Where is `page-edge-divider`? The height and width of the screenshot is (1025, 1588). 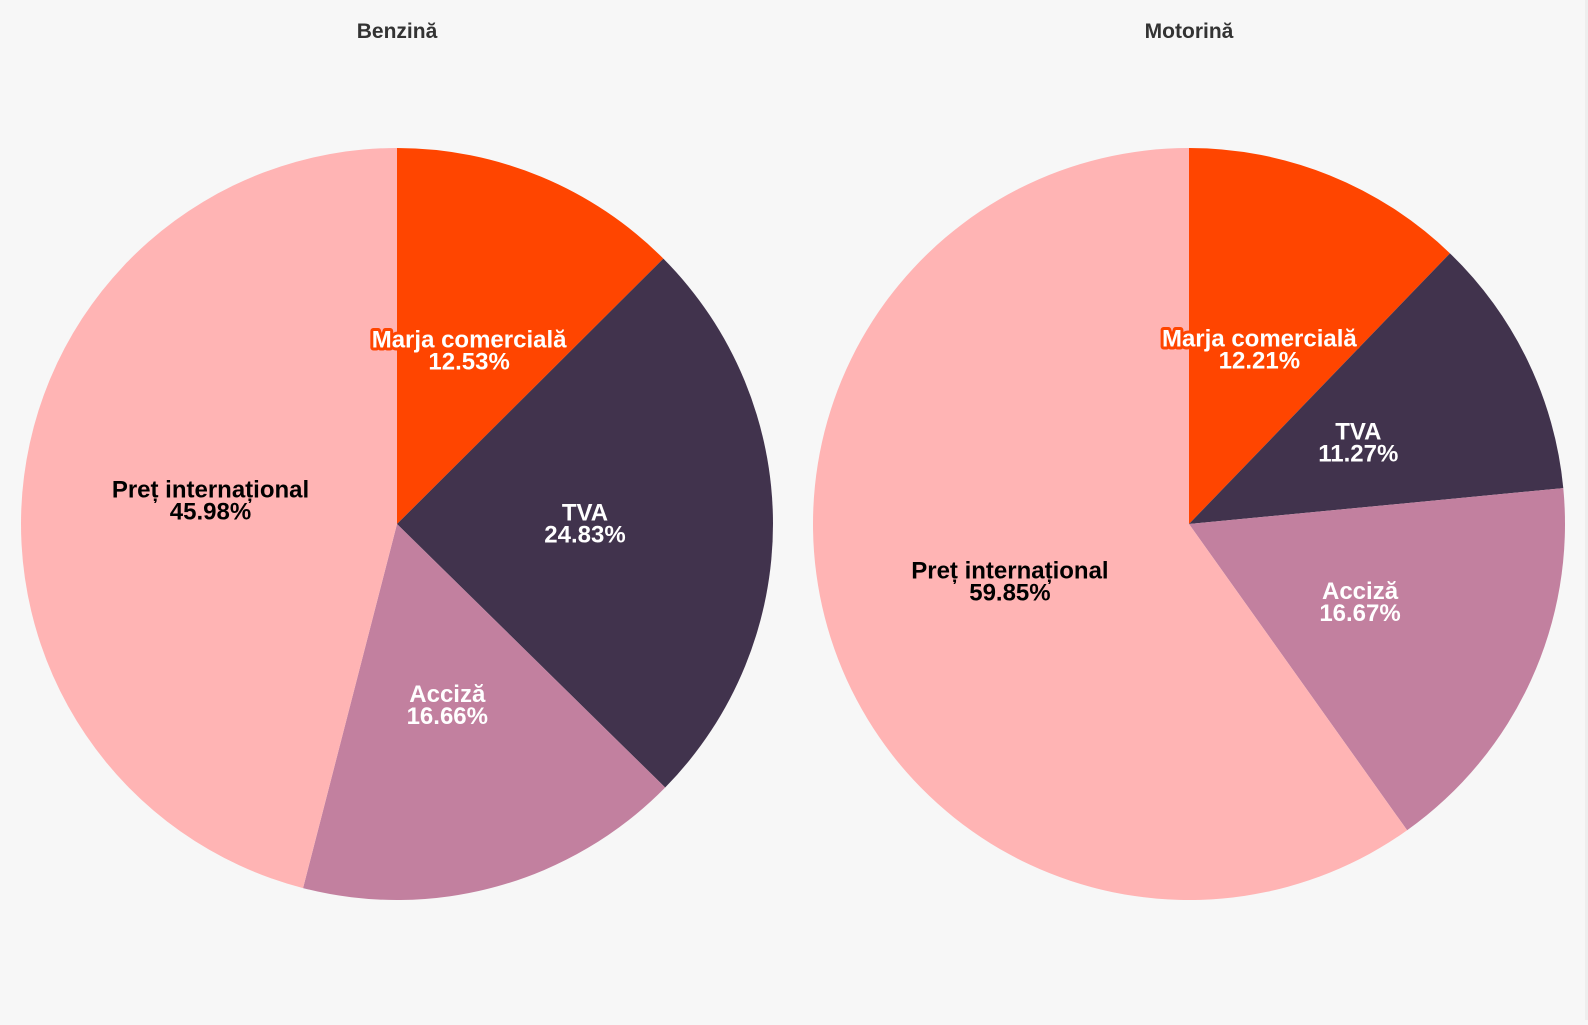 page-edge-divider is located at coordinates (1586, 510).